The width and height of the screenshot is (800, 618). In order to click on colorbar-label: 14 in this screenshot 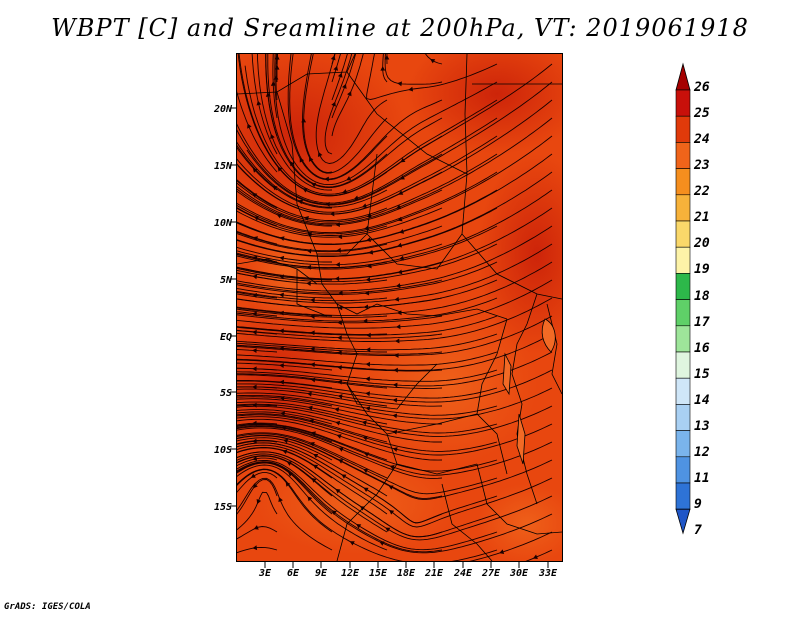, I will do `click(702, 400)`.